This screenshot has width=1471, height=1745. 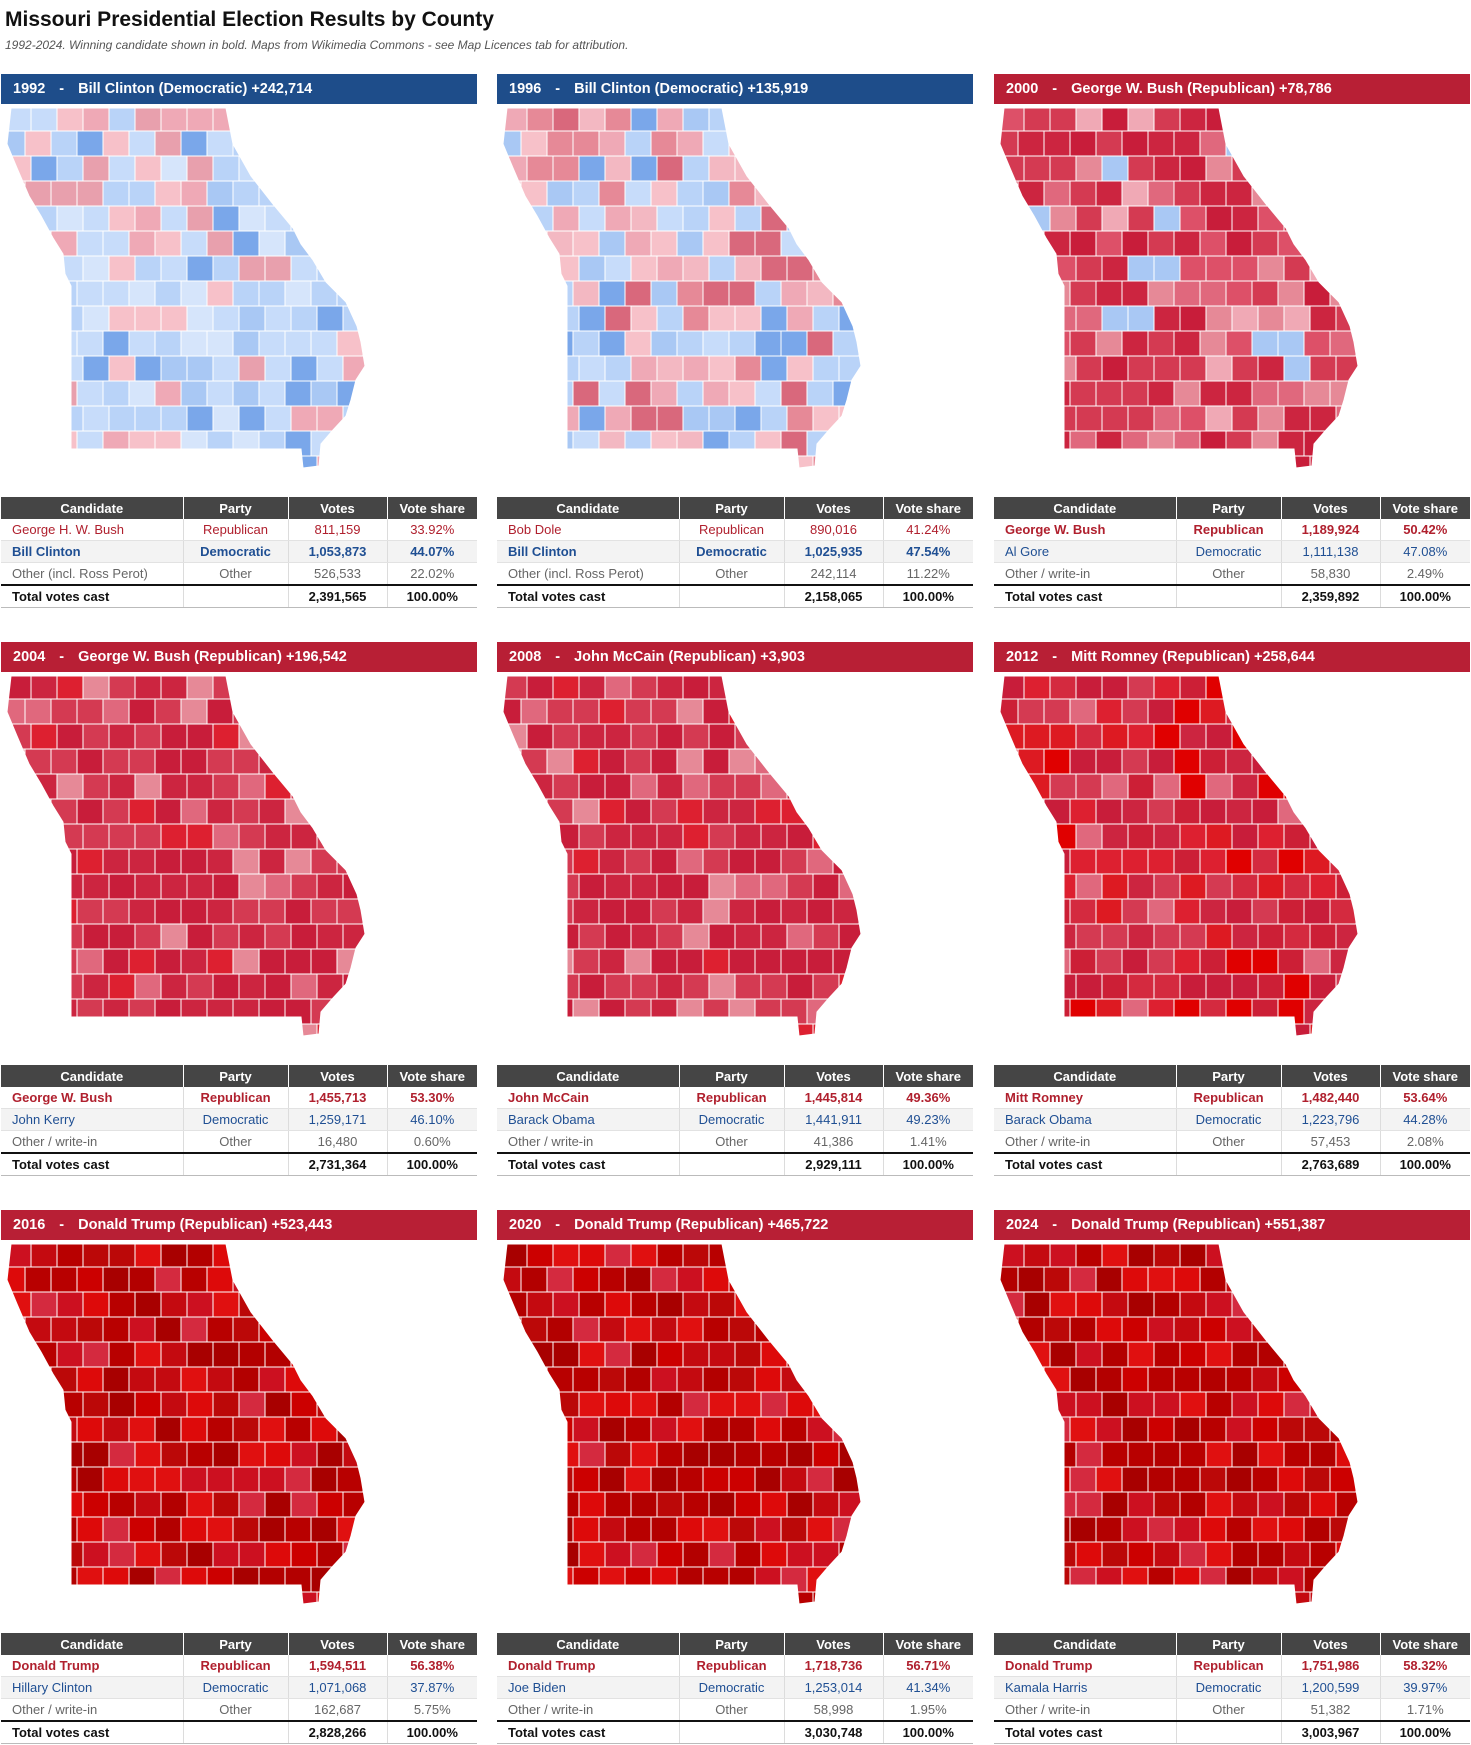 What do you see at coordinates (29, 657) in the screenshot?
I see `banner-year: 2004` at bounding box center [29, 657].